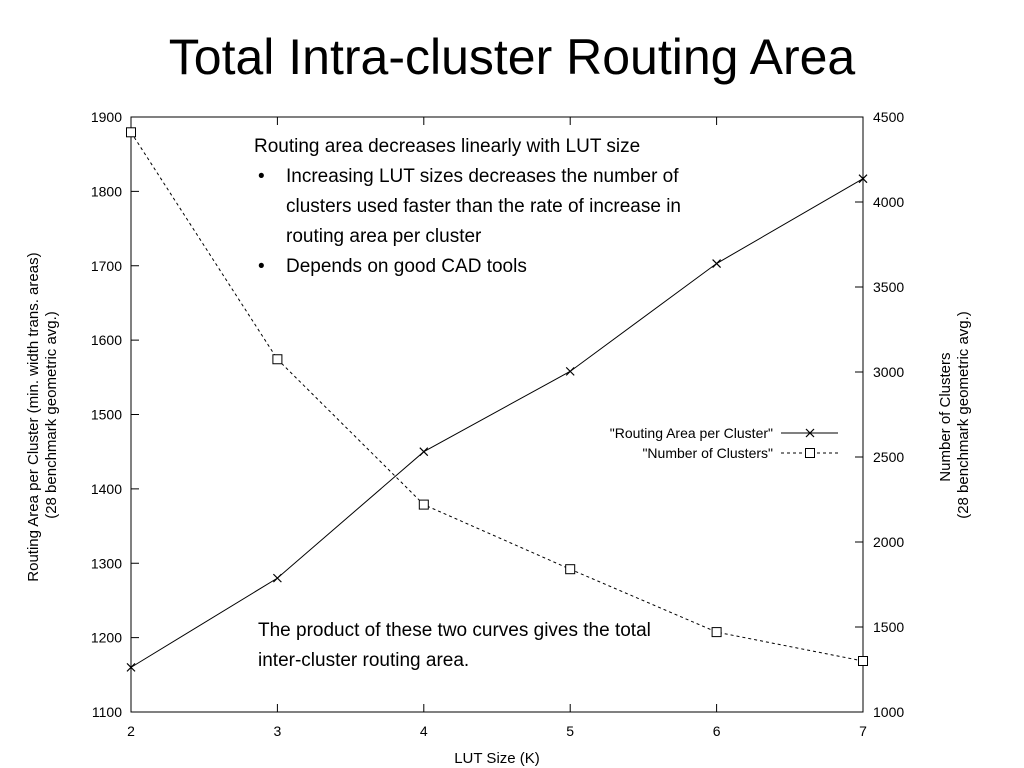 The height and width of the screenshot is (768, 1024). I want to click on annotation-bullet-2: Depends on good CAD tools, so click(496, 267).